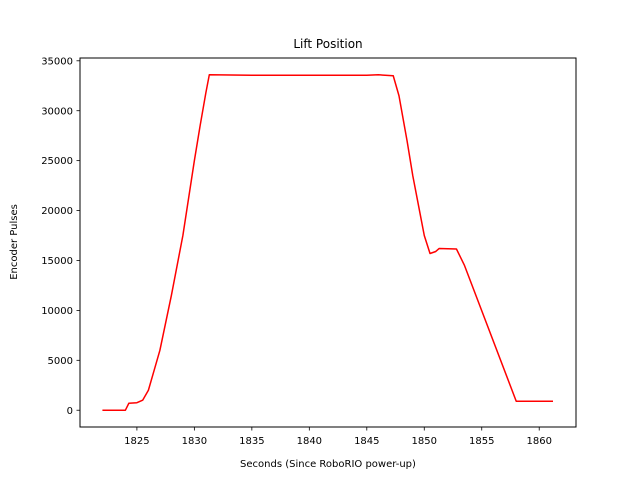 This screenshot has height=480, width=640. Describe the element at coordinates (538, 441) in the screenshot. I see `x-tick-label: 1860` at that location.